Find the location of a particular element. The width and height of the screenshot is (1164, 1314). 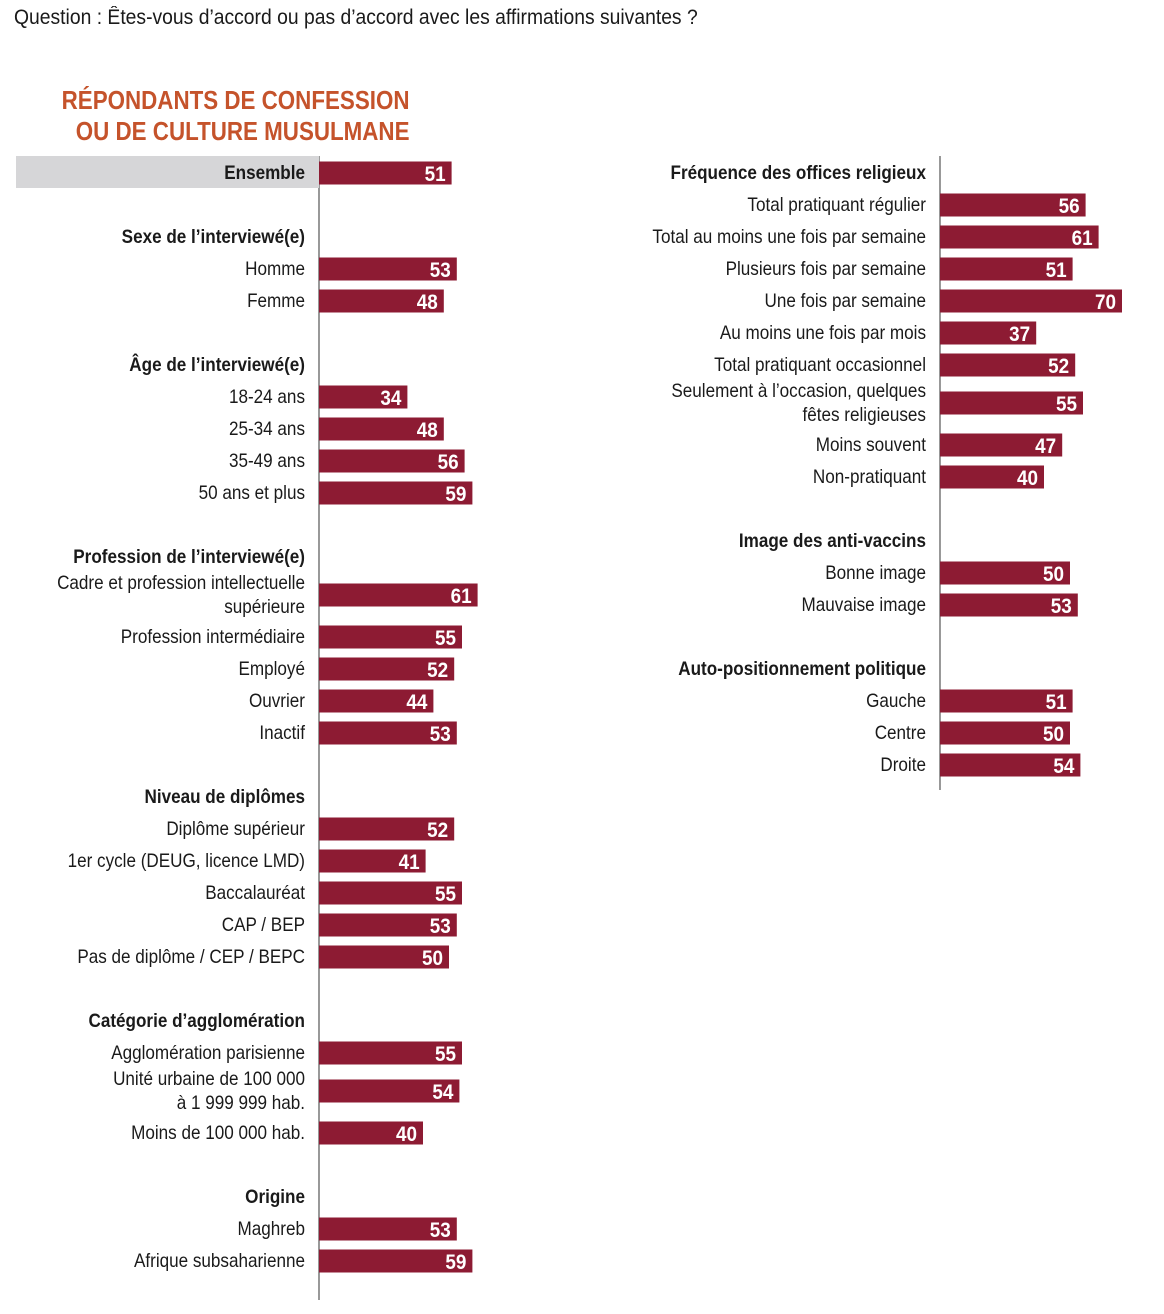

value-label-droite: 54 is located at coordinates (1063, 766).